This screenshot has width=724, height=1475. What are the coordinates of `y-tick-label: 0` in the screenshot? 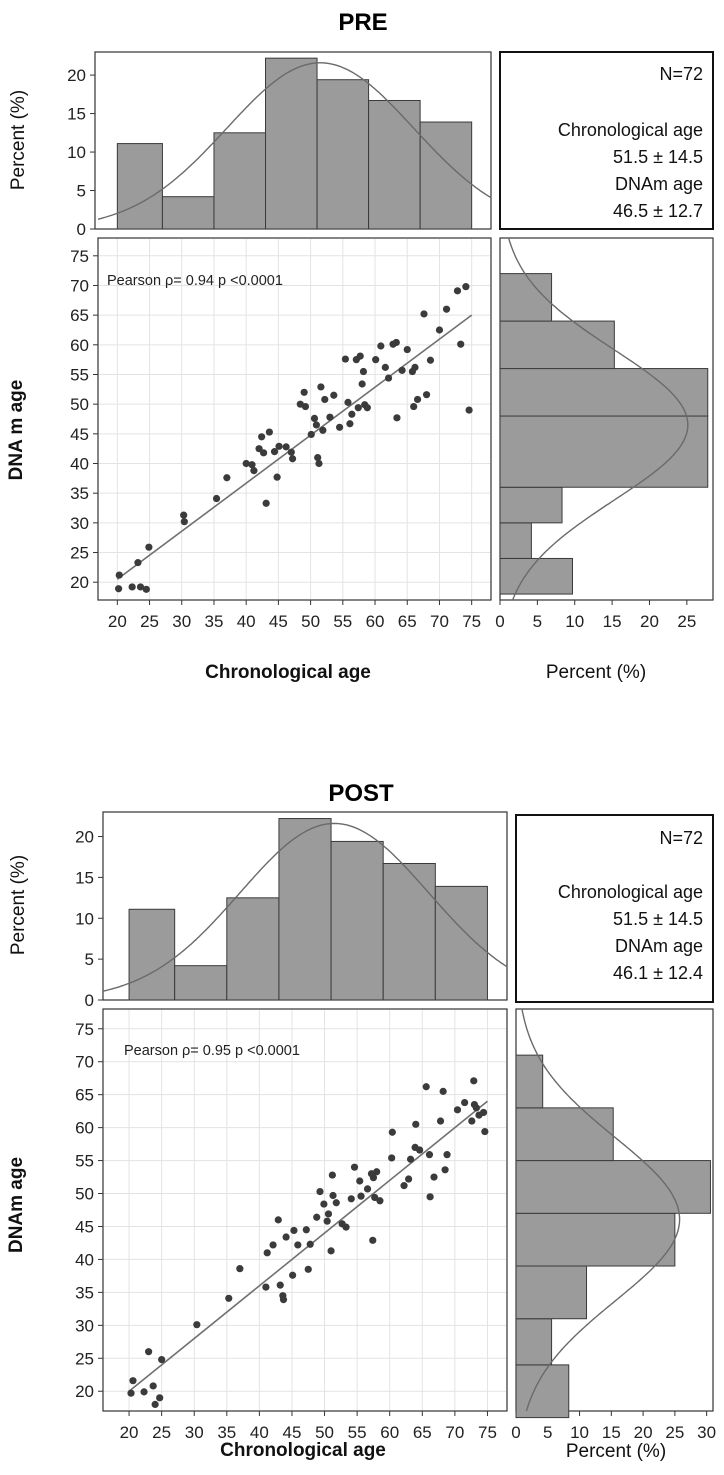 It's located at (89, 1000).